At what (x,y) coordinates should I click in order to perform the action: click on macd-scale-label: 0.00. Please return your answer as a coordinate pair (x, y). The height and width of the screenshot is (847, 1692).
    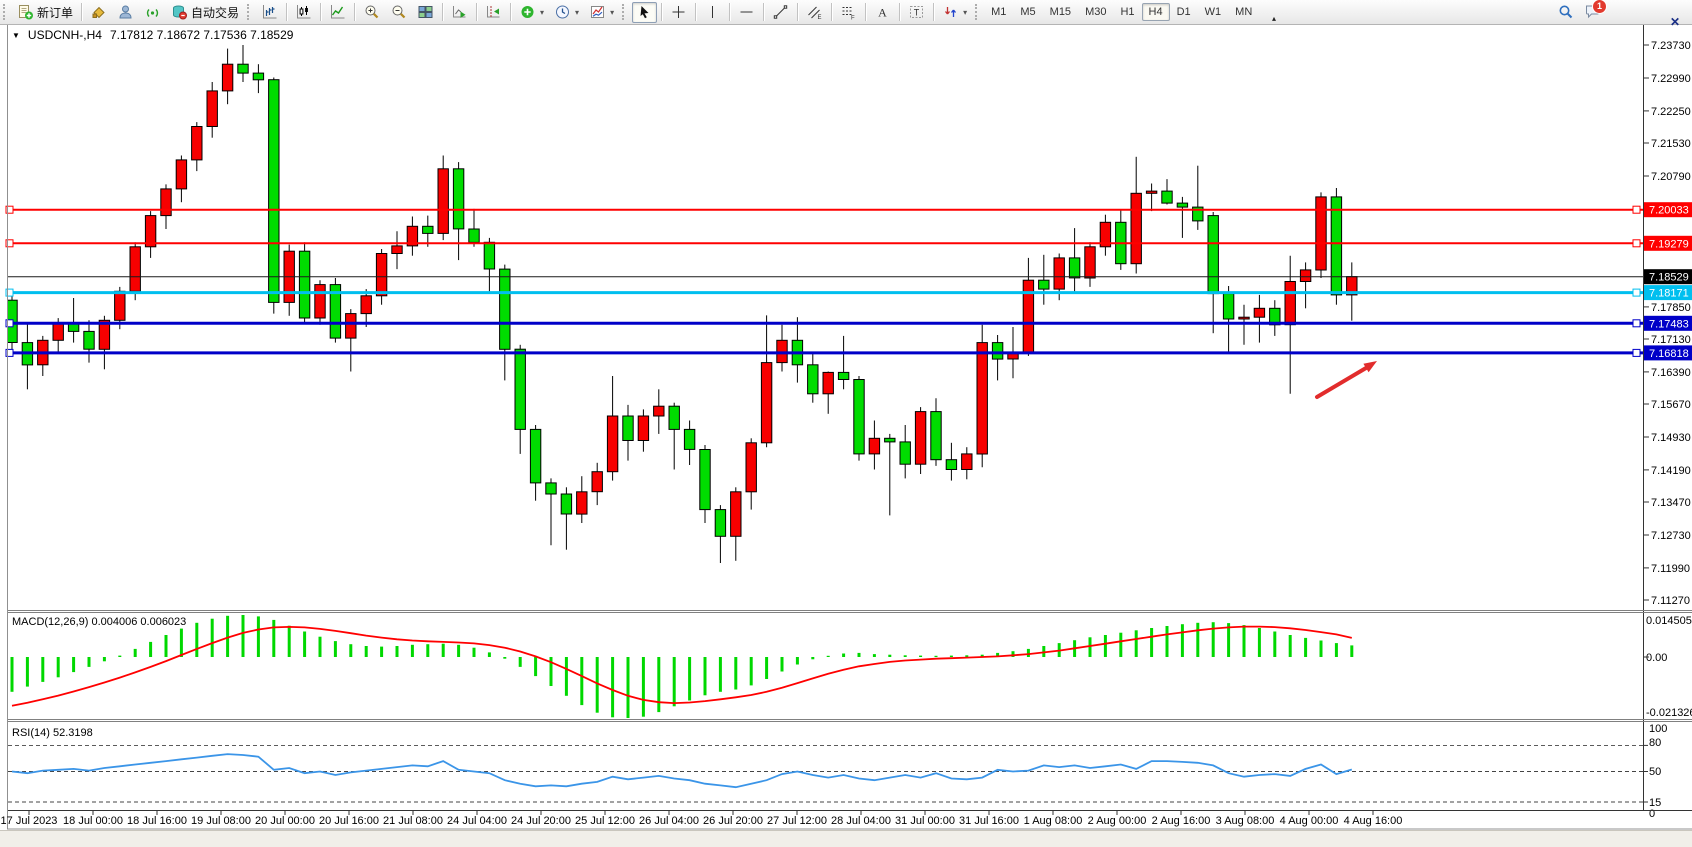
    Looking at the image, I should click on (1656, 658).